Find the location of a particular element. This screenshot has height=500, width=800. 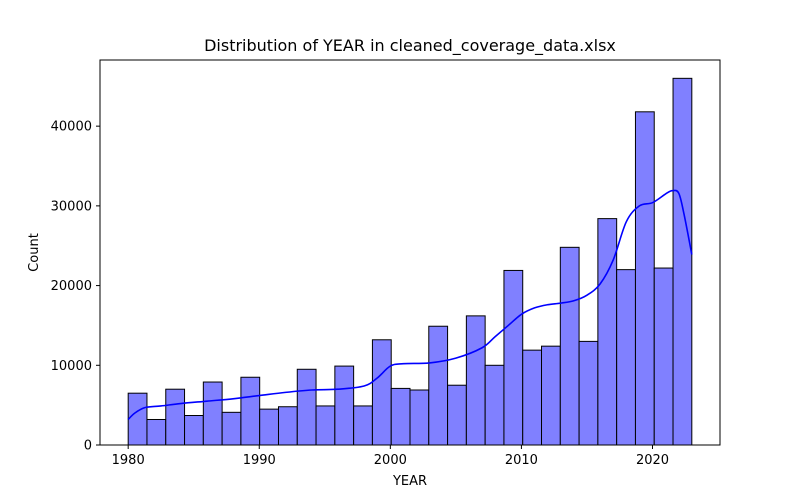

y-axis-label: Count is located at coordinates (34, 252).